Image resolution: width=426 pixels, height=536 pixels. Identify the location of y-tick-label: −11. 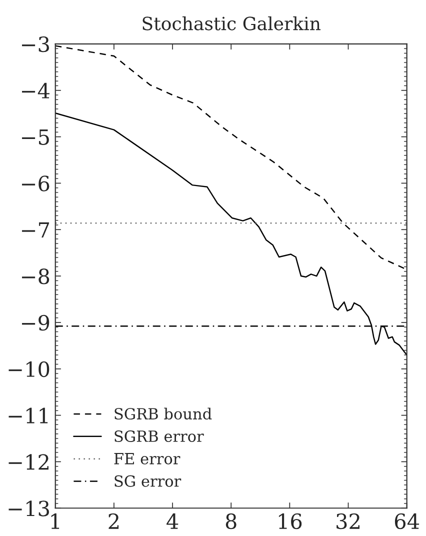
(28, 416).